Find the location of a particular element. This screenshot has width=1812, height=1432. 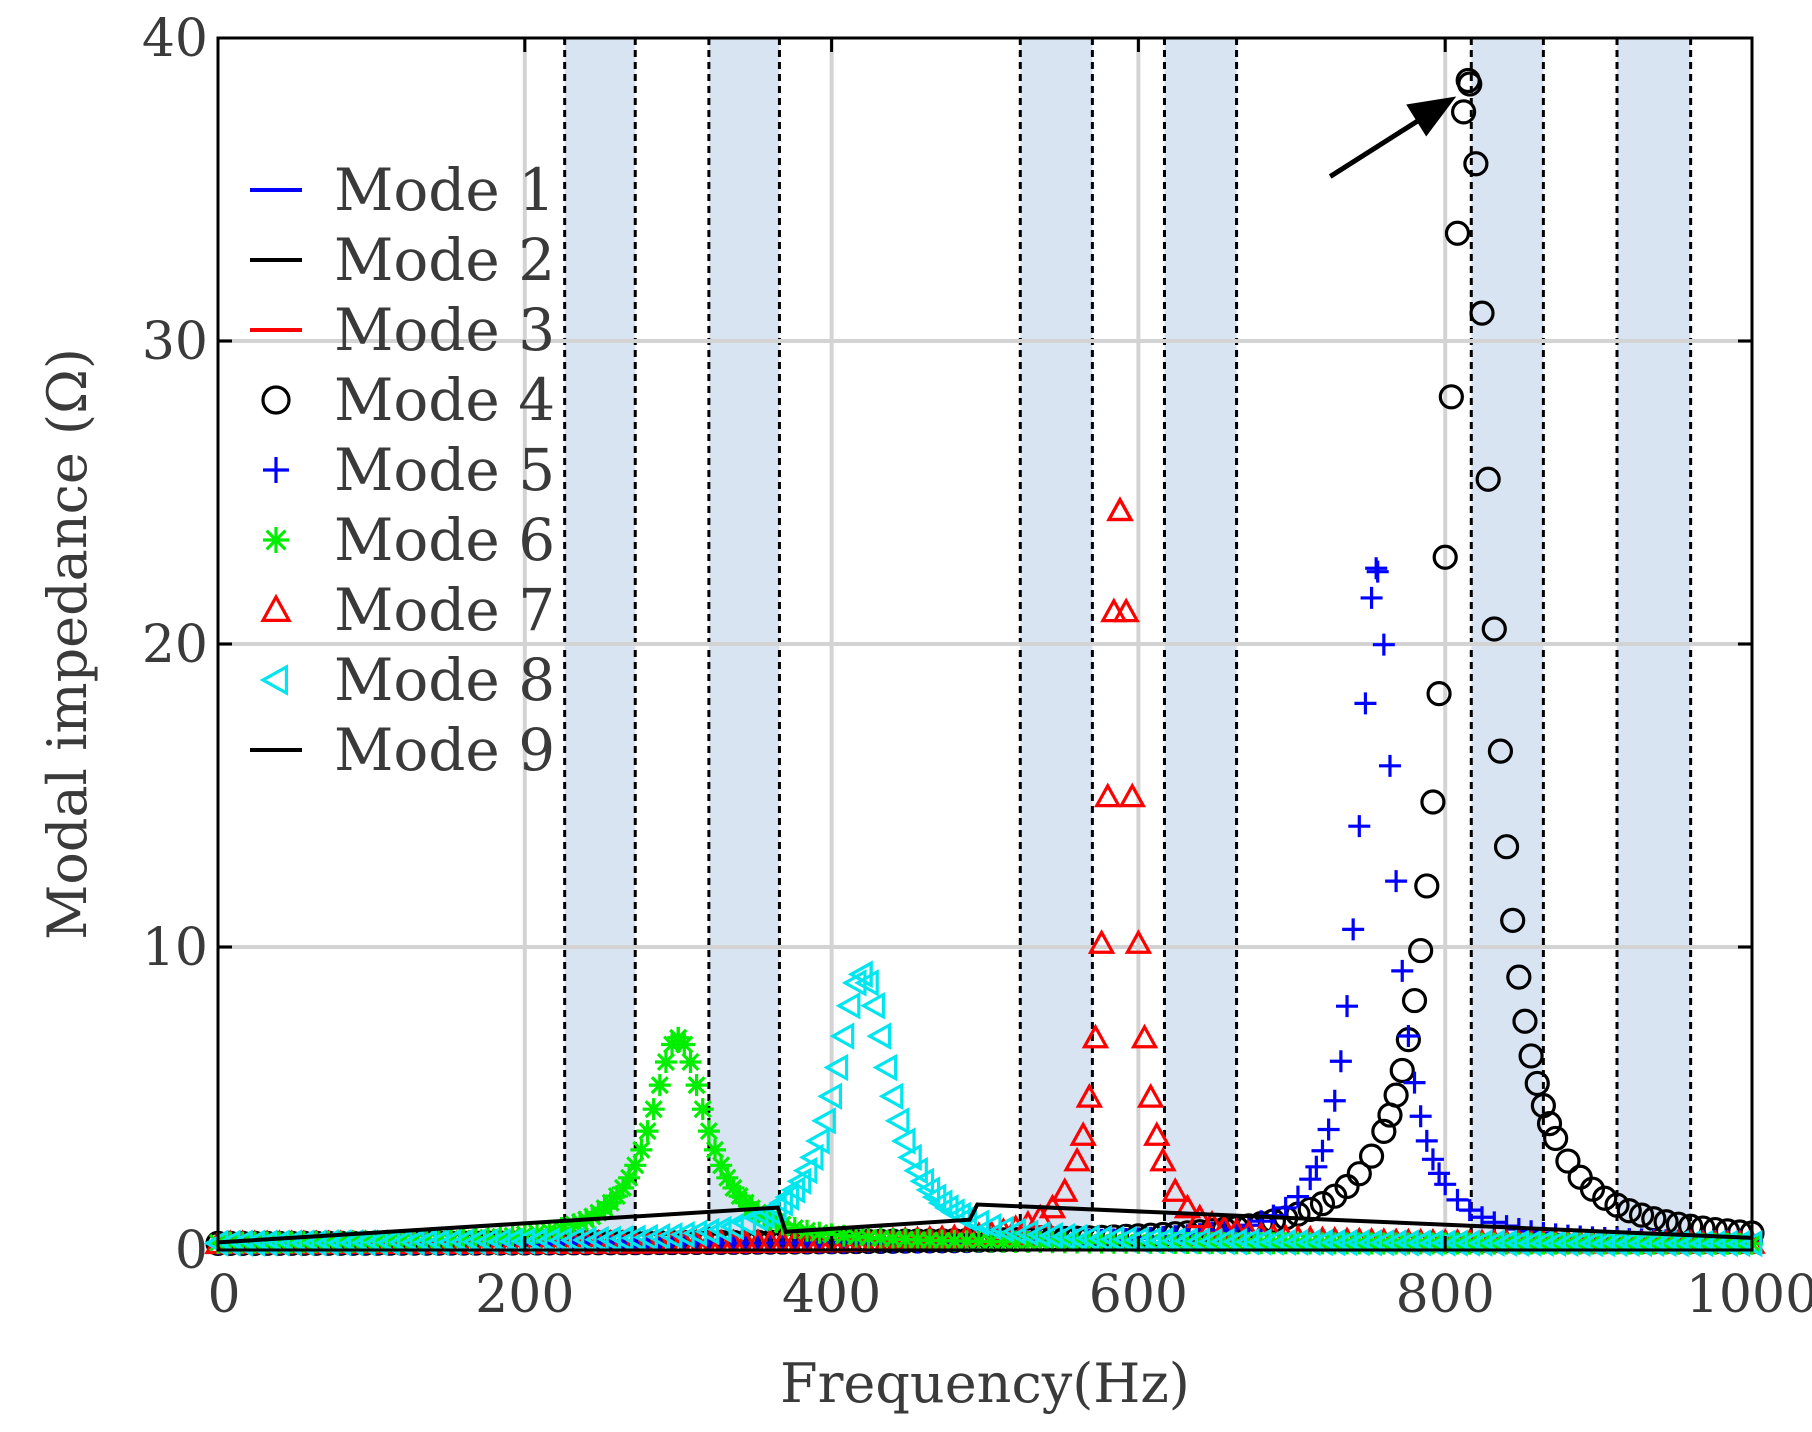

mode-7-point-83-shape is located at coordinates (1150, 1095).